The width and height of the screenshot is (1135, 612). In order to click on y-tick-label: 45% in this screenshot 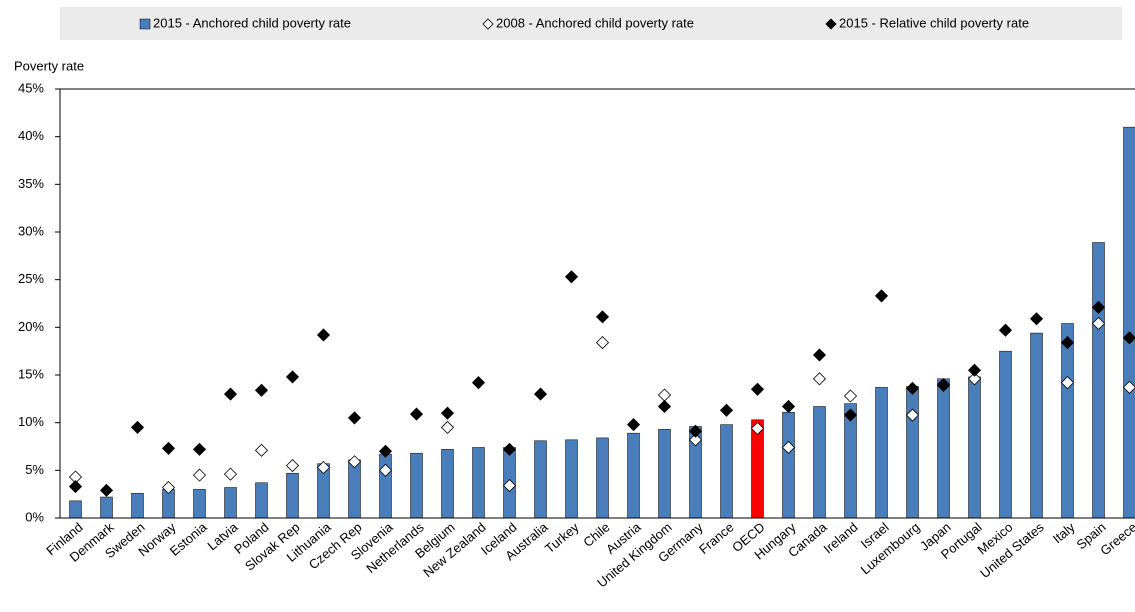, I will do `click(31, 87)`.